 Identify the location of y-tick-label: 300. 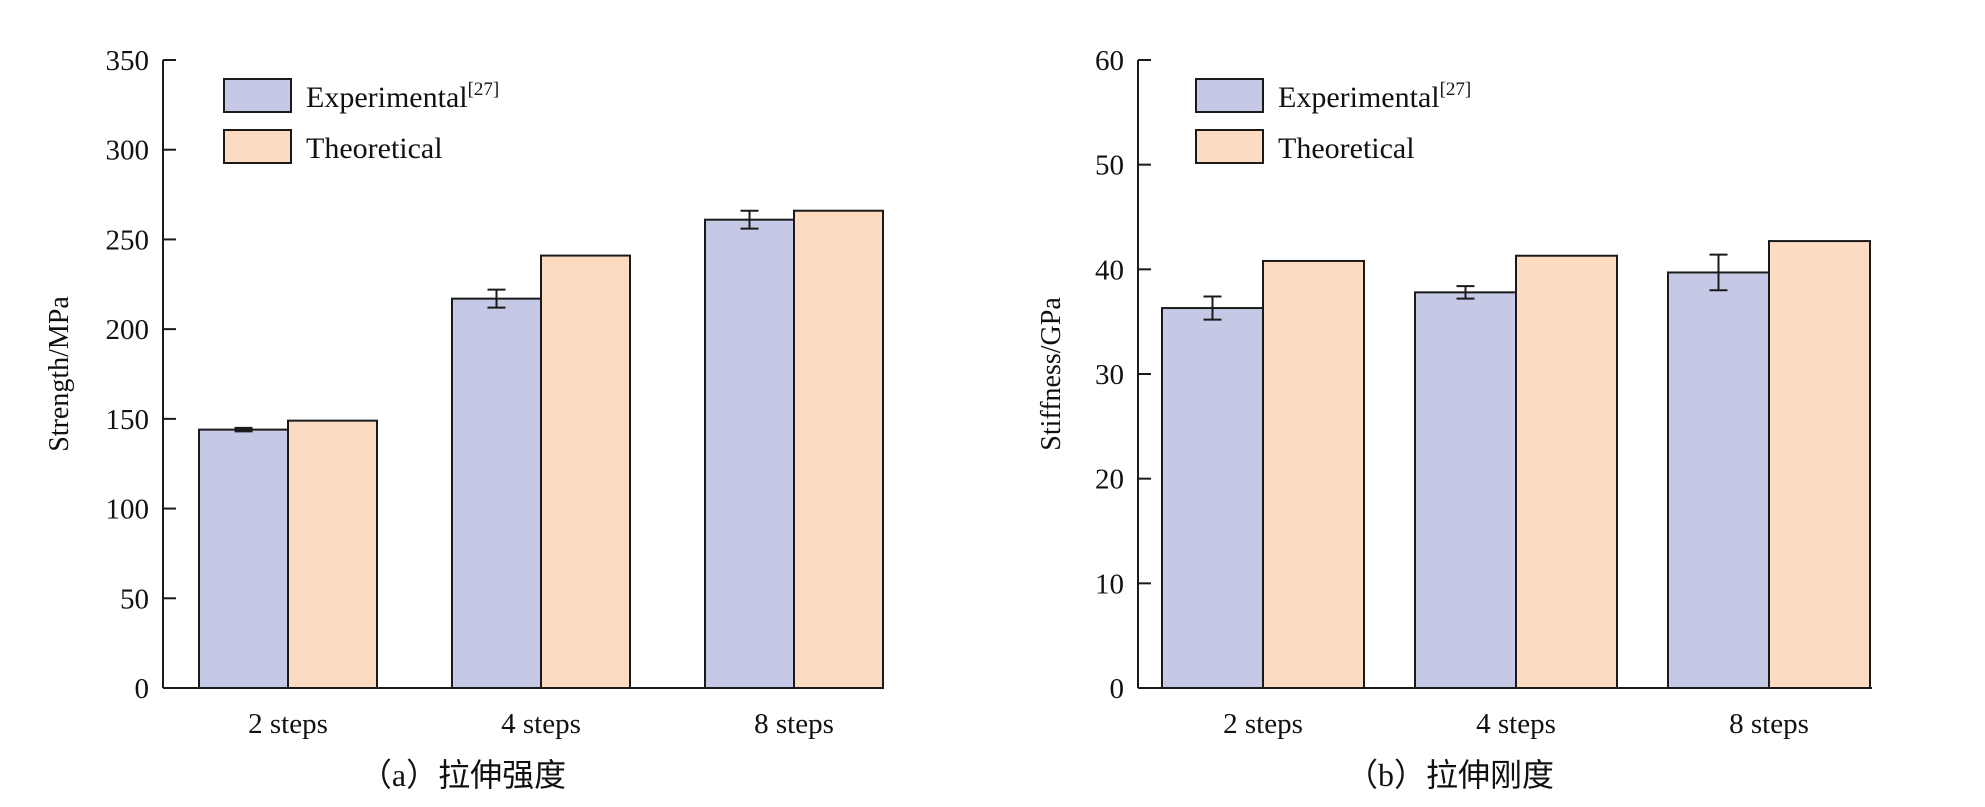
(128, 151).